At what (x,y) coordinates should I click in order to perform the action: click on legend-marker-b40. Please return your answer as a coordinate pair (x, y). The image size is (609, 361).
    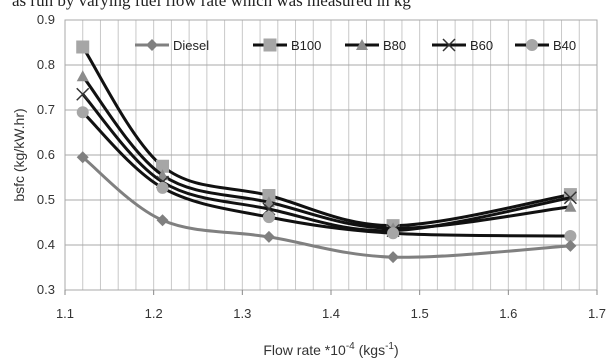
    Looking at the image, I should click on (532, 45).